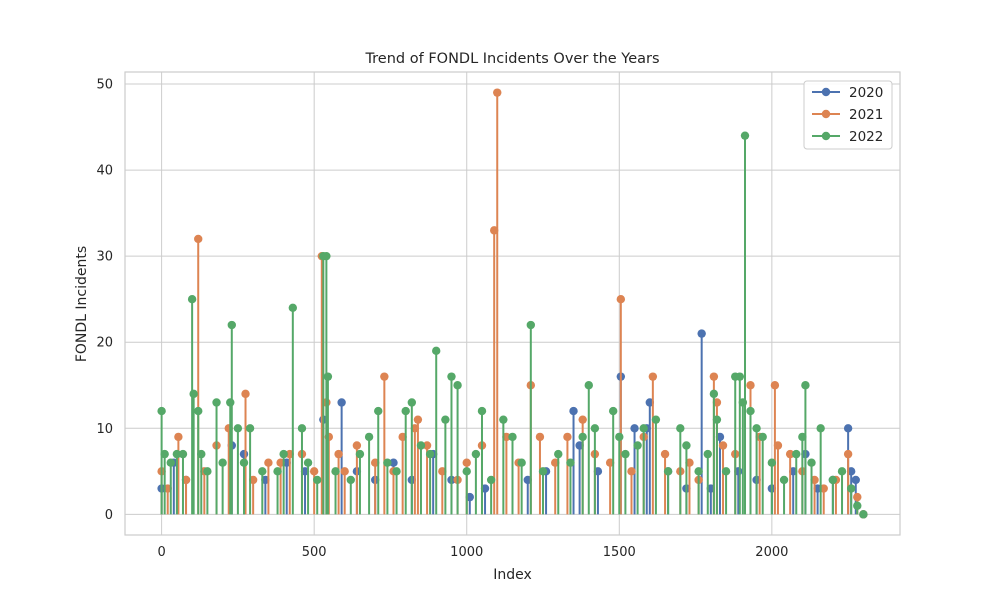  What do you see at coordinates (109, 515) in the screenshot?
I see `y-tick-label: 0` at bounding box center [109, 515].